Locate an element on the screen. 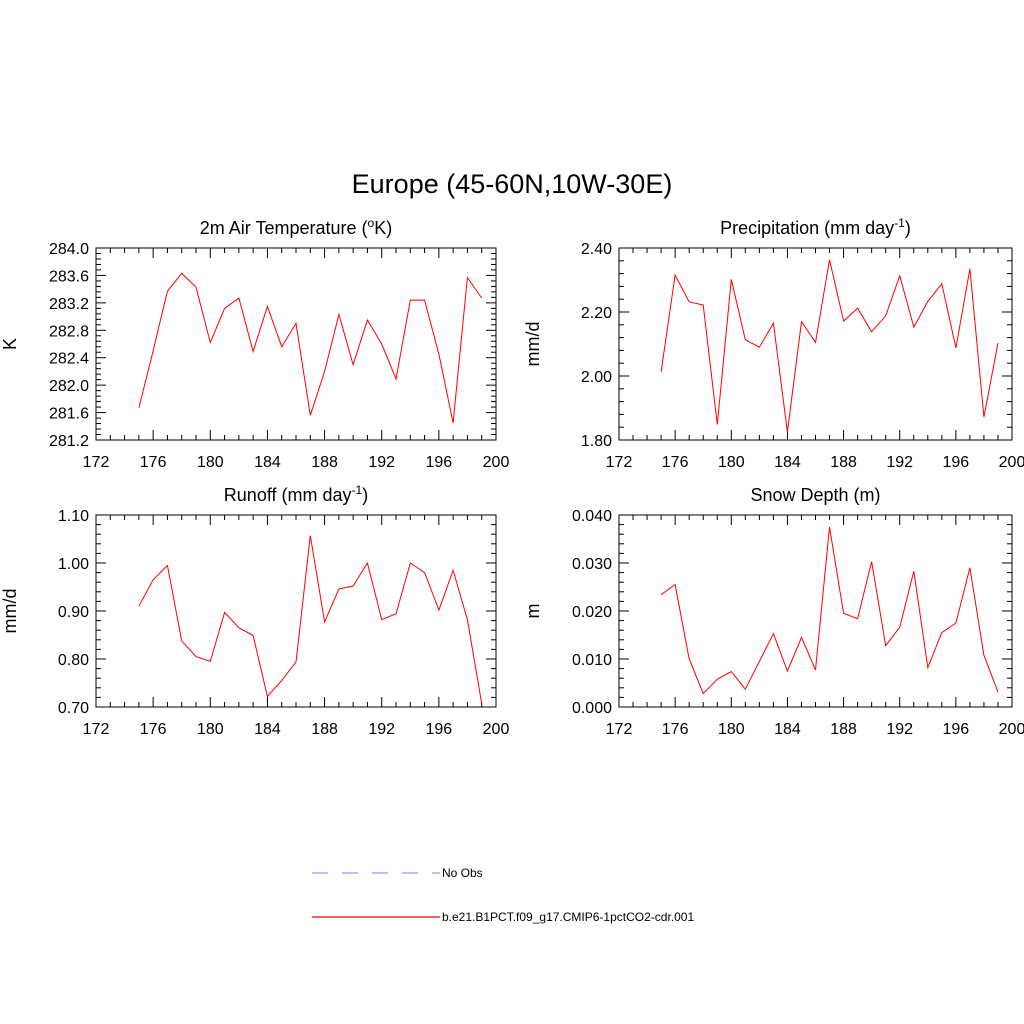 Image resolution: width=1024 pixels, height=1024 pixels. y-tick-label: 0.030 is located at coordinates (592, 564).